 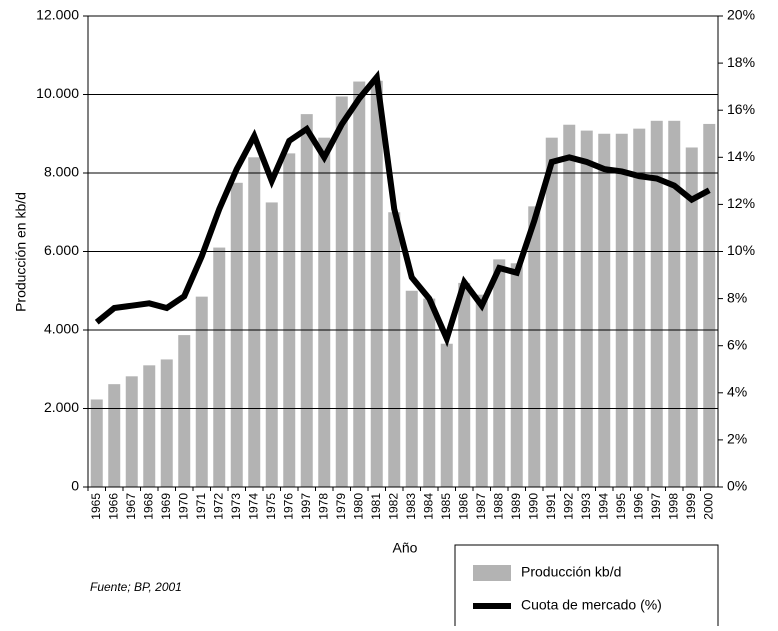 What do you see at coordinates (411, 506) in the screenshot?
I see `x-tick-label: 1983` at bounding box center [411, 506].